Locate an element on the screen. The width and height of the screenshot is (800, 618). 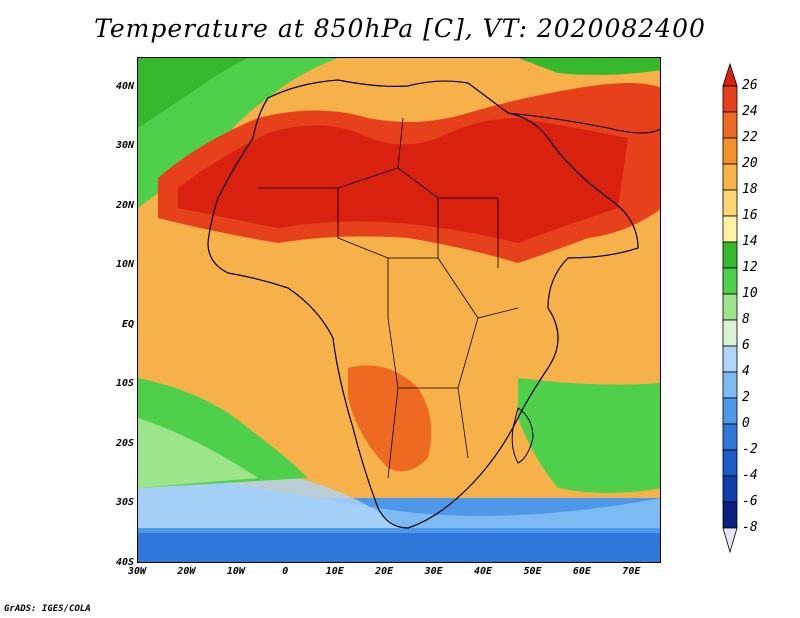
lon-label: 20W is located at coordinates (186, 571).